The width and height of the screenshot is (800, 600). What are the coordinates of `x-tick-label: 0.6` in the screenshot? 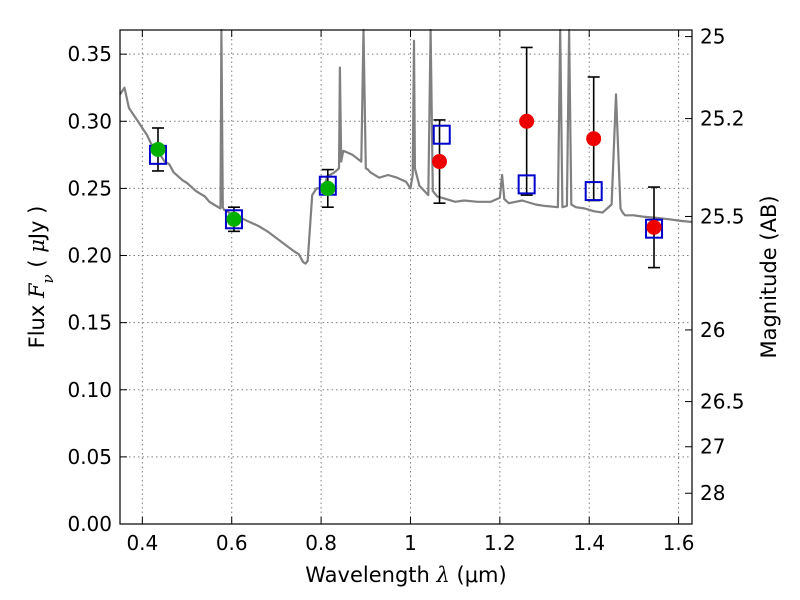 It's located at (232, 543).